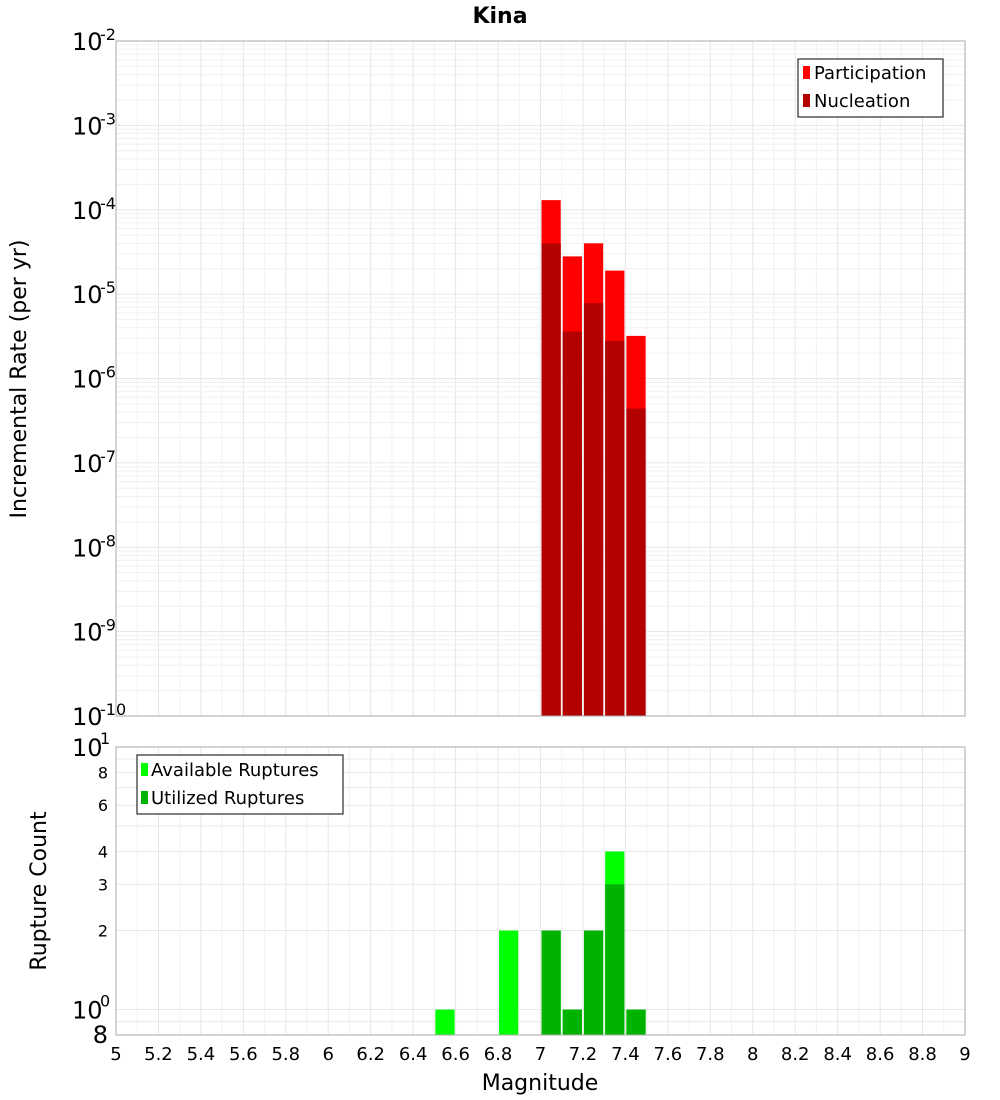  Describe the element at coordinates (201, 1054) in the screenshot. I see `x-tick-label: 5.4` at that location.